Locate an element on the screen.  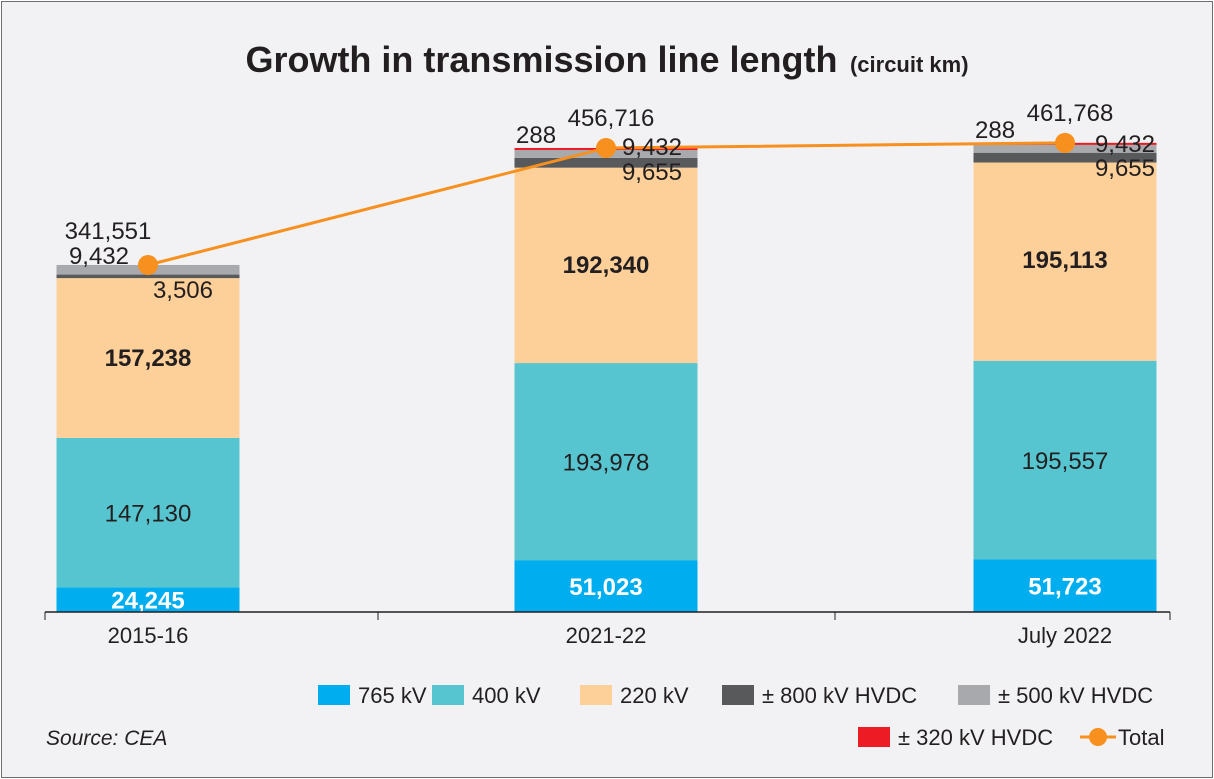
title-unit: (circuit km) is located at coordinates (909, 64).